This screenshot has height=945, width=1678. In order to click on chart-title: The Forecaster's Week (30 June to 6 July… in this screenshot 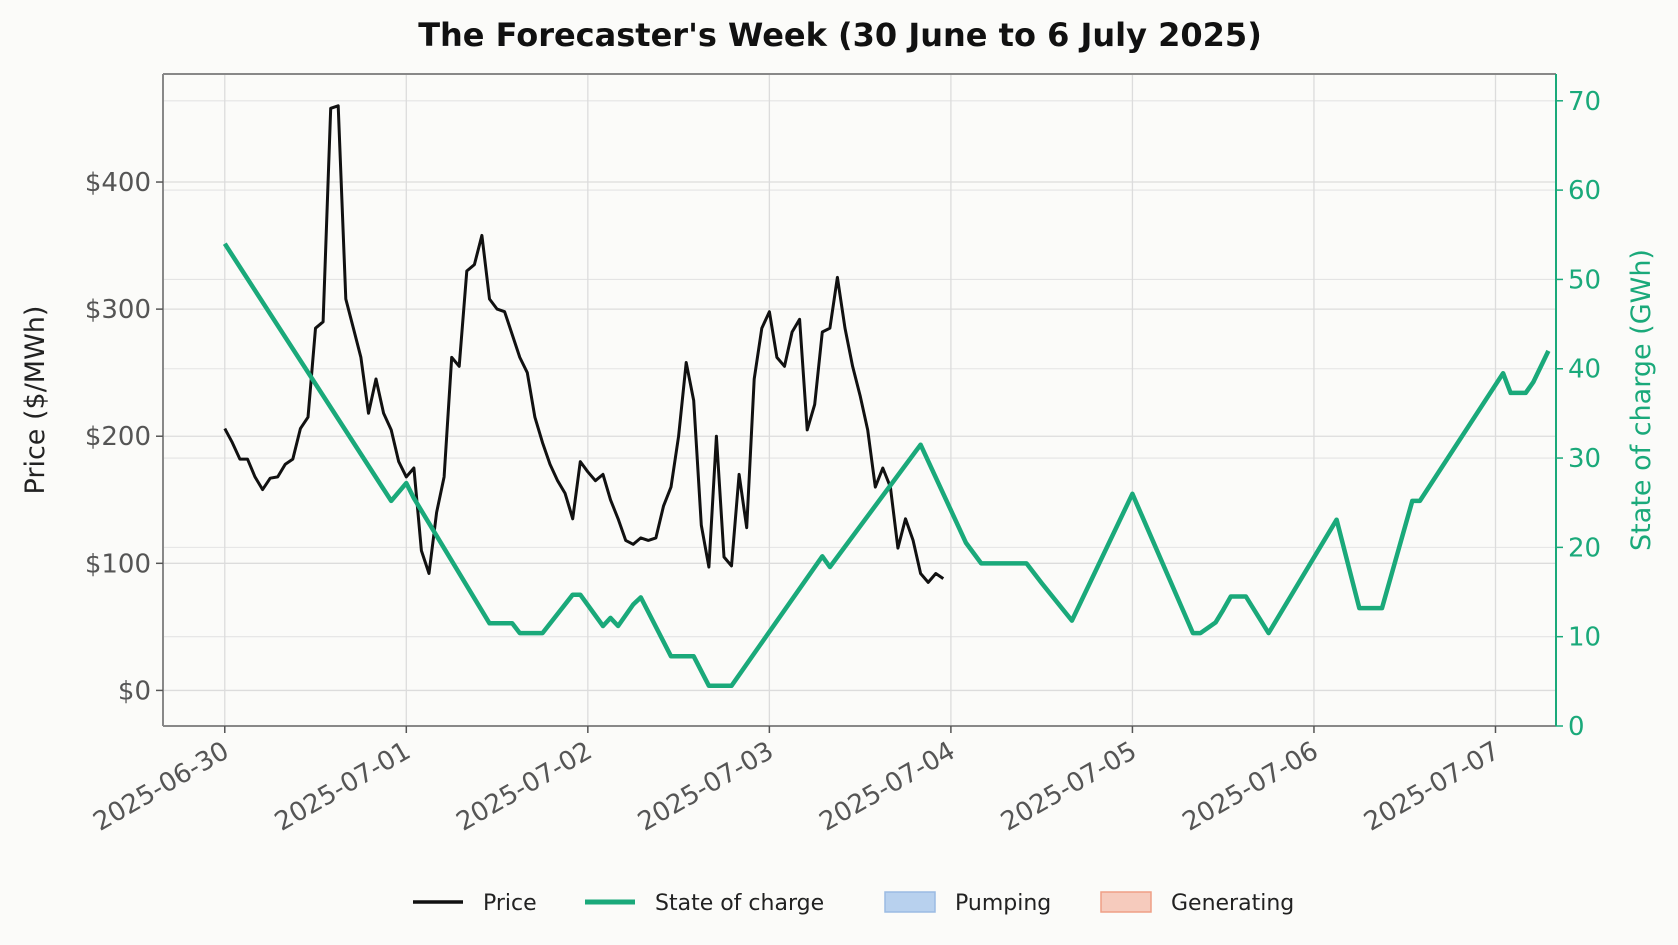, I will do `click(840, 35)`.